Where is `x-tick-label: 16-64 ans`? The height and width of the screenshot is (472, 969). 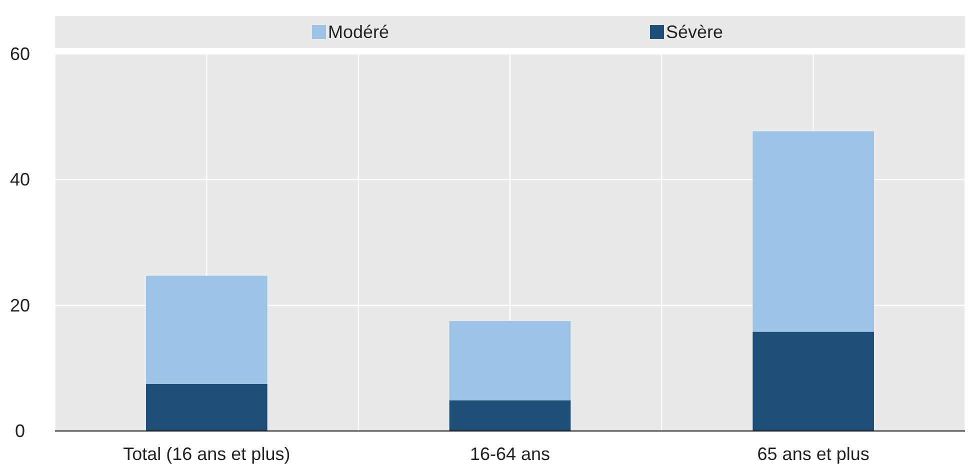 x-tick-label: 16-64 ans is located at coordinates (510, 454).